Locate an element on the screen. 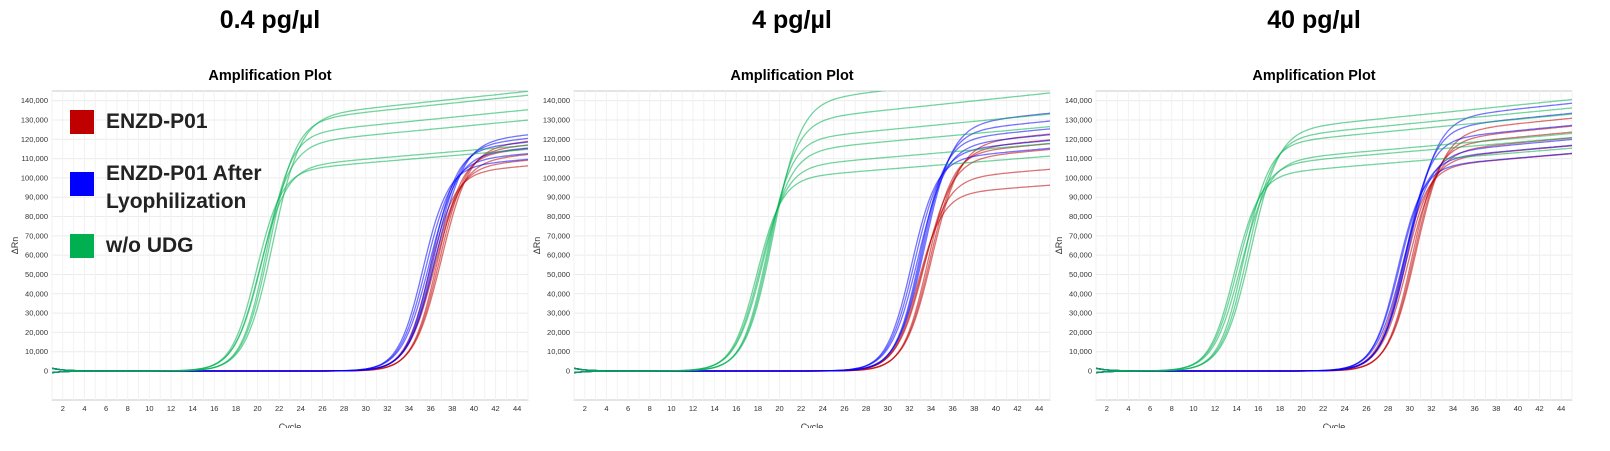  x-tick-label: 2 is located at coordinates (63, 408).